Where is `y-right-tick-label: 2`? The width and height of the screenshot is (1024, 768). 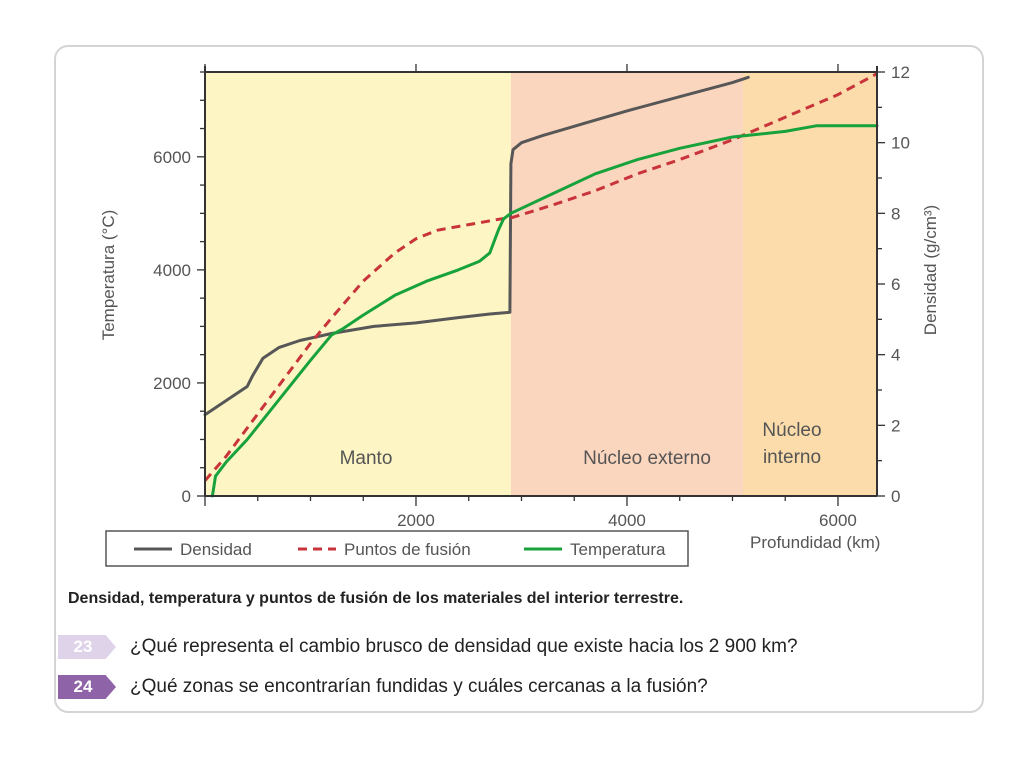 y-right-tick-label: 2 is located at coordinates (895, 425).